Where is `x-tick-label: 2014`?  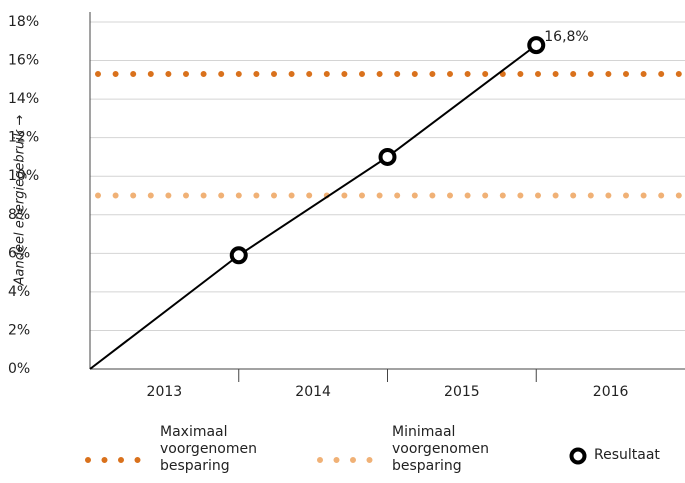 x-tick-label: 2014 is located at coordinates (313, 392).